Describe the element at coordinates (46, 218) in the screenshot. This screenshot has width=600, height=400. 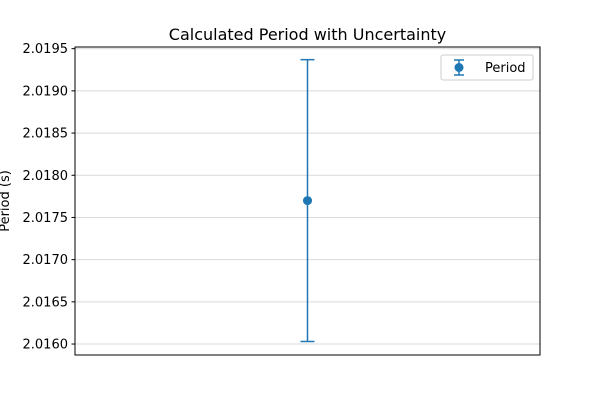
I see `y-tick-label: 2.0175` at that location.